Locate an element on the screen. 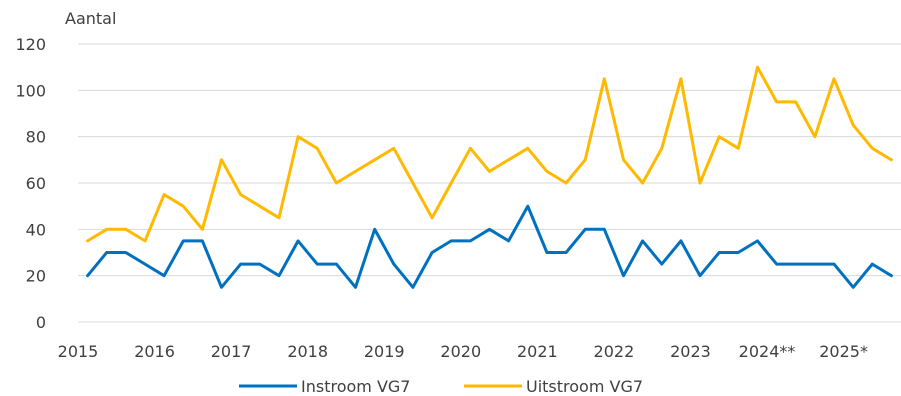 This screenshot has width=901, height=396. legend-item-uitstroom-vg7: Uitstroom VG7 is located at coordinates (553, 386).